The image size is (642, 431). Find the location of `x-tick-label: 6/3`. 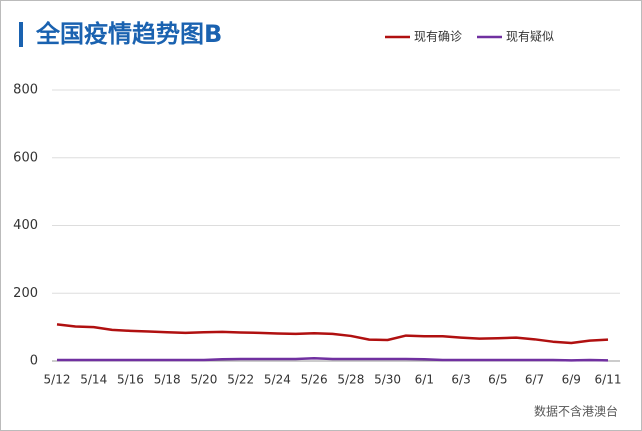

x-tick-label: 6/3 is located at coordinates (460, 380).